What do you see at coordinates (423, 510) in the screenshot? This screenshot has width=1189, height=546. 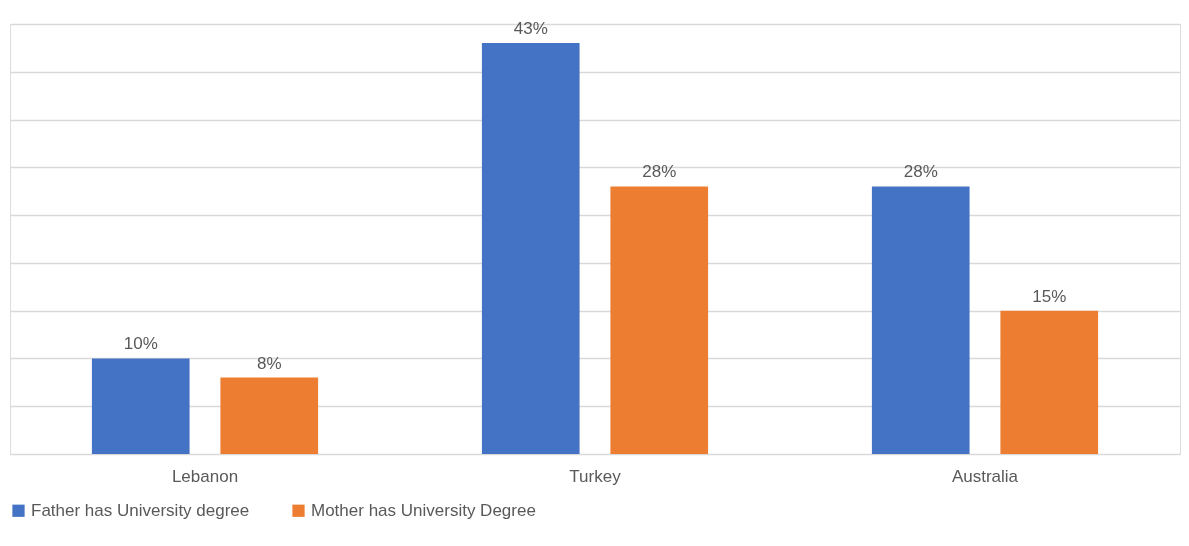 I see `legend-label: Mother has University Degree` at bounding box center [423, 510].